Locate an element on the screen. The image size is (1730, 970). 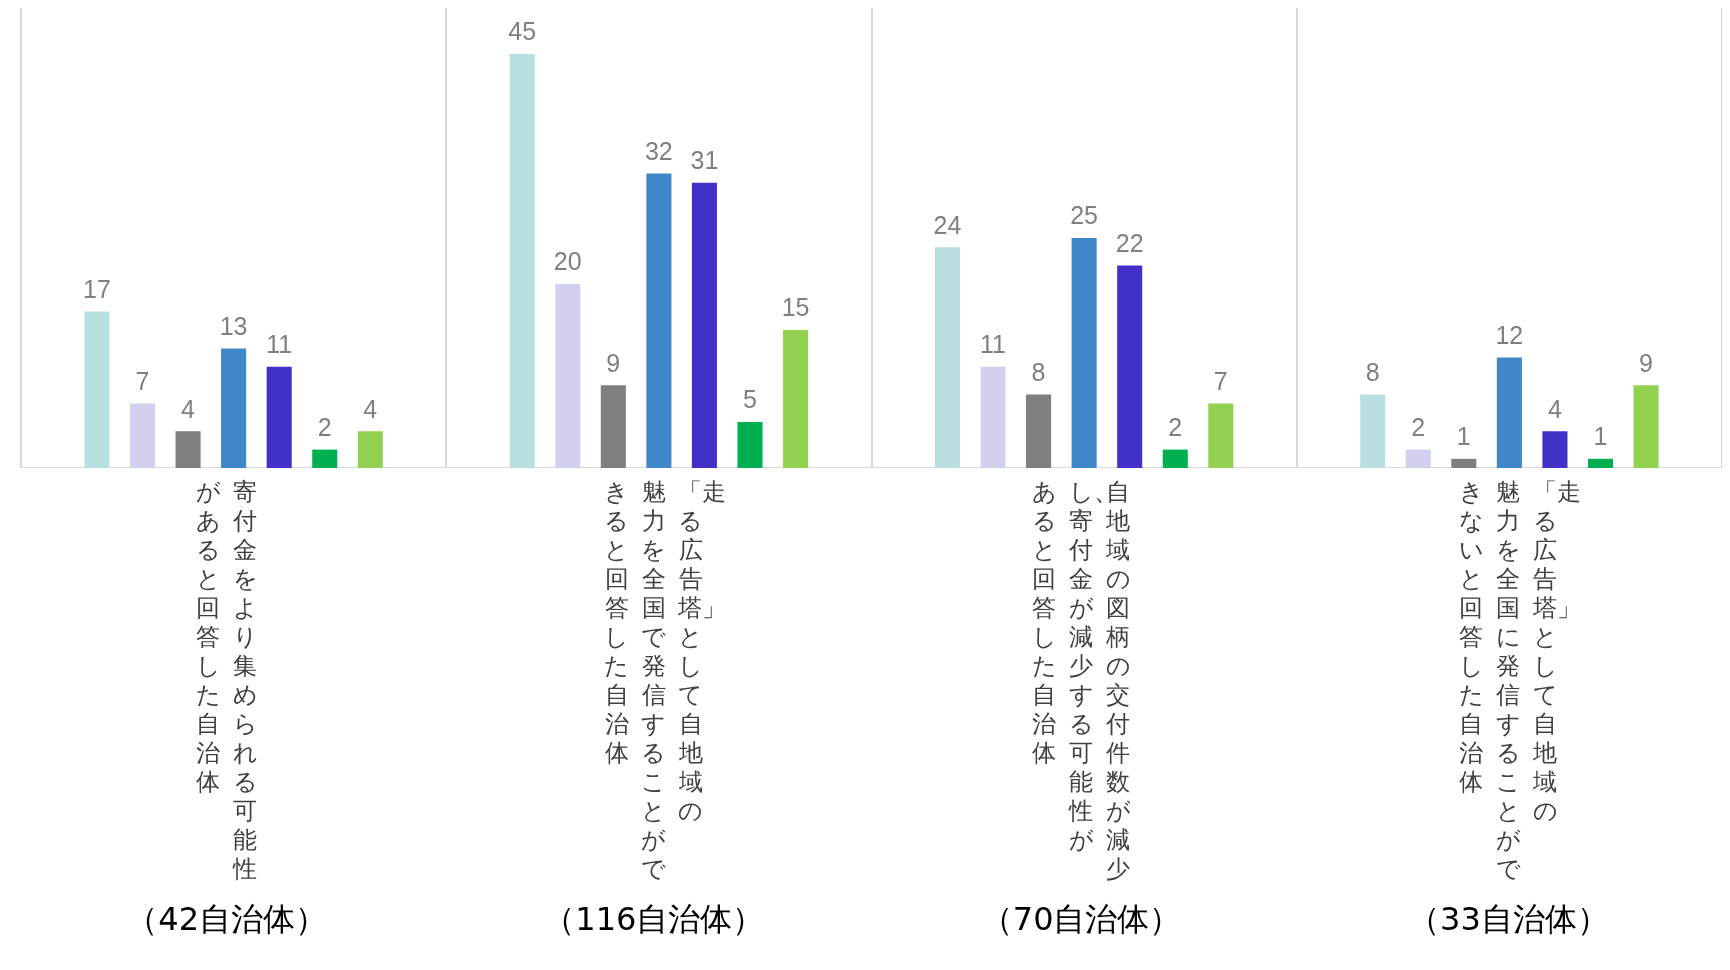
category-label: 寄付金をより集められる可能性があると回答した自治体（42自治体） is located at coordinates (226, 708).